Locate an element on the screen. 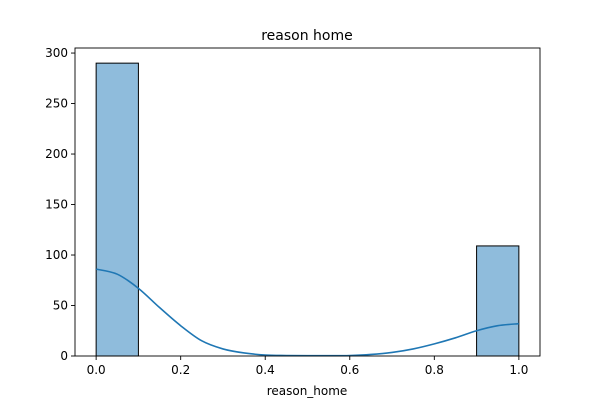  x-tick-label-1: 0.2 is located at coordinates (180, 370).